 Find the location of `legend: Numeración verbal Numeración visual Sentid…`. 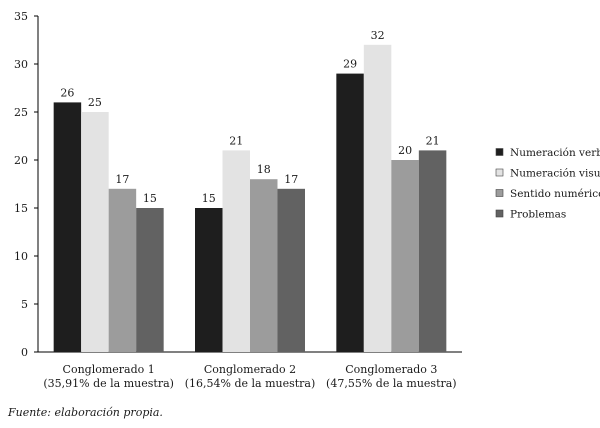

legend: Numeración verbal Numeración visual Sentid… is located at coordinates (547, 184).